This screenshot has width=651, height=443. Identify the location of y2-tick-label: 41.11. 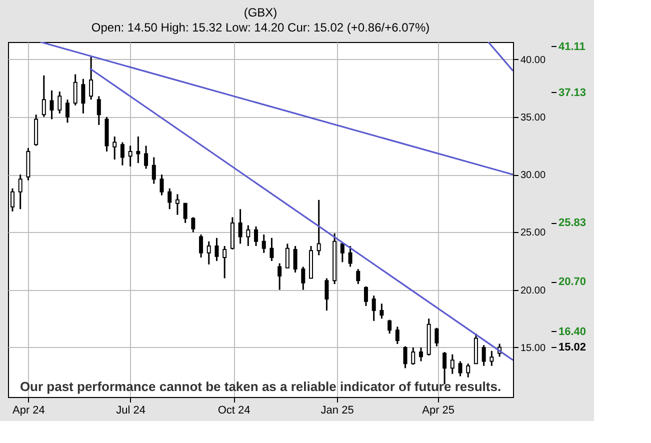
(572, 46).